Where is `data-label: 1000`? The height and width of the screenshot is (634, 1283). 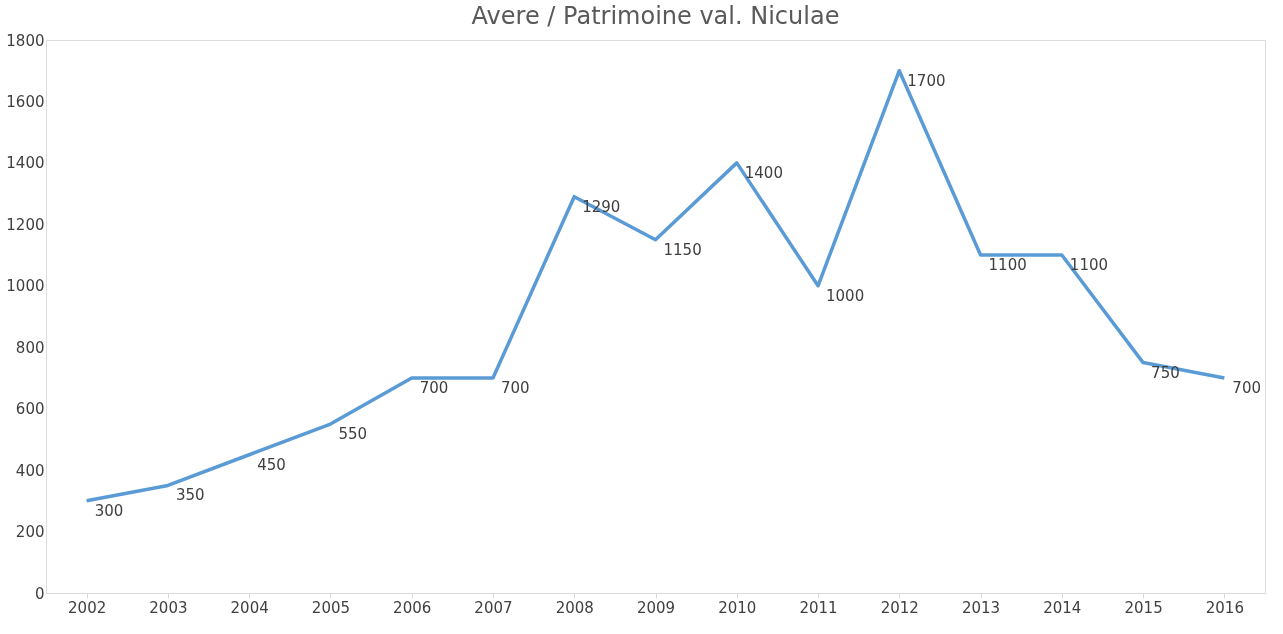 data-label: 1000 is located at coordinates (845, 295).